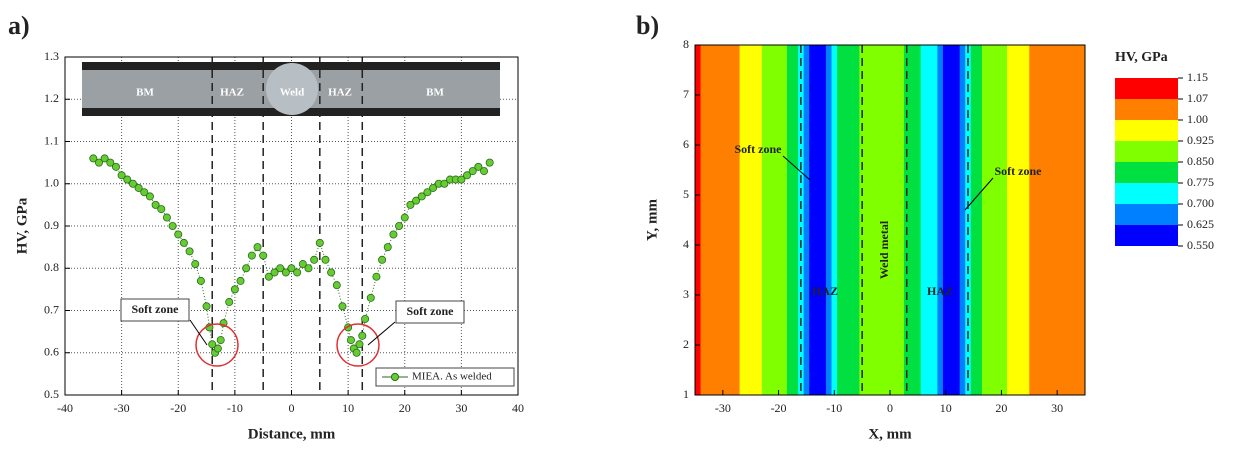  I want to click on x-tick-label: -40, so click(65, 408).